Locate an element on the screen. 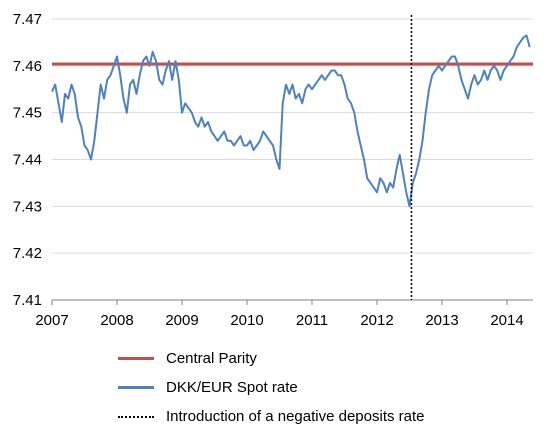 The image size is (550, 445). legend-item-negative-rate: Introduction of a negative deposits rate is located at coordinates (271, 416).